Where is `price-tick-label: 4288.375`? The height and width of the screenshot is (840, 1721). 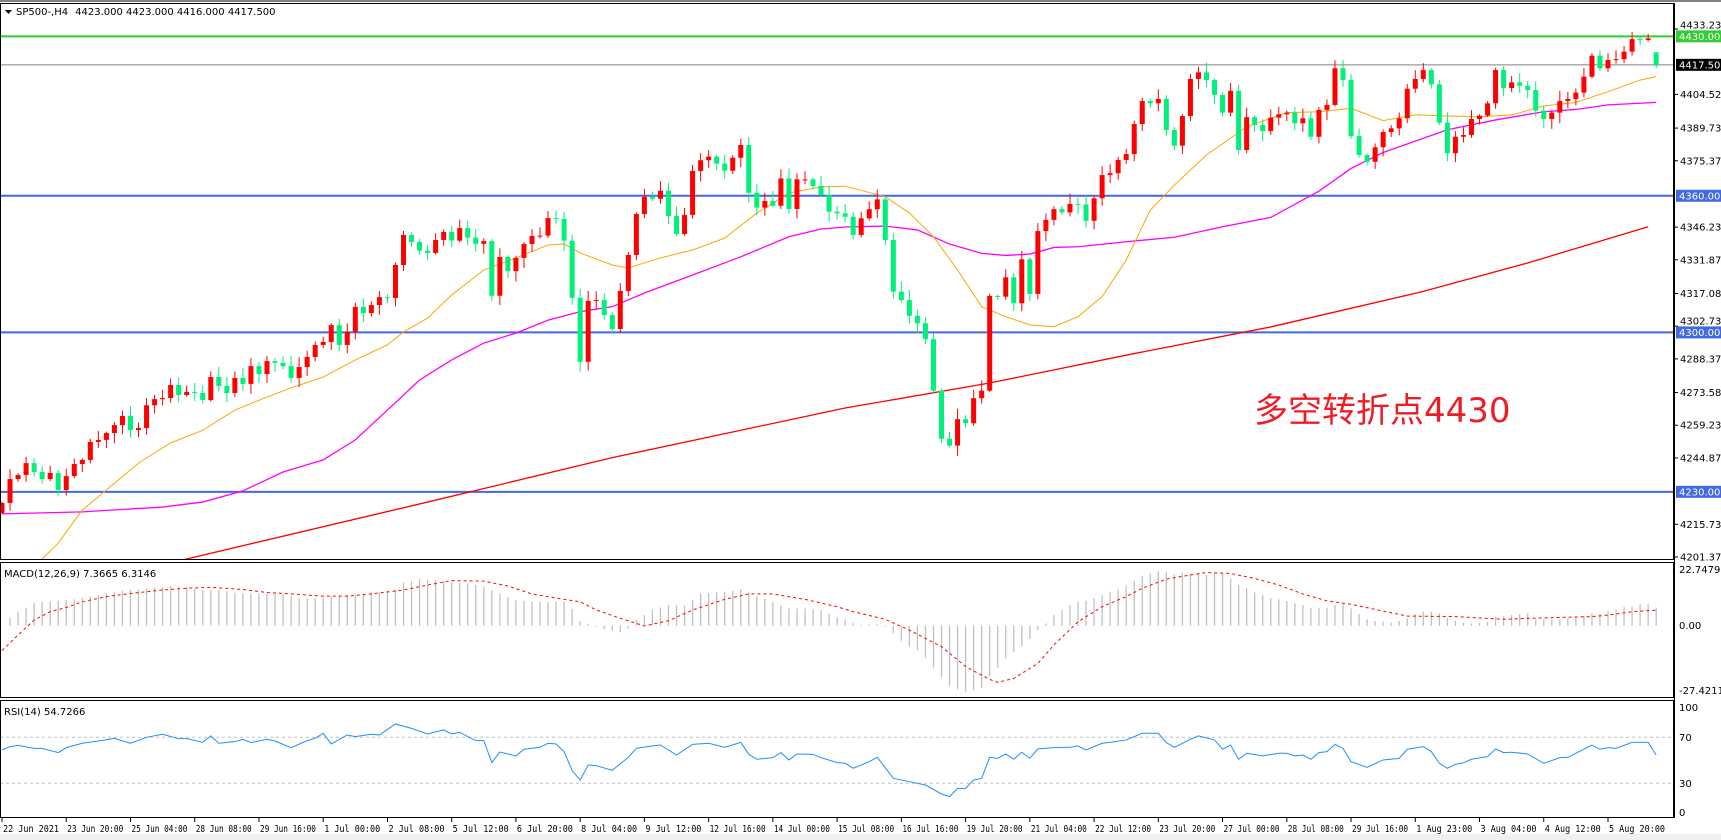
price-tick-label: 4288.375 is located at coordinates (1700, 359).